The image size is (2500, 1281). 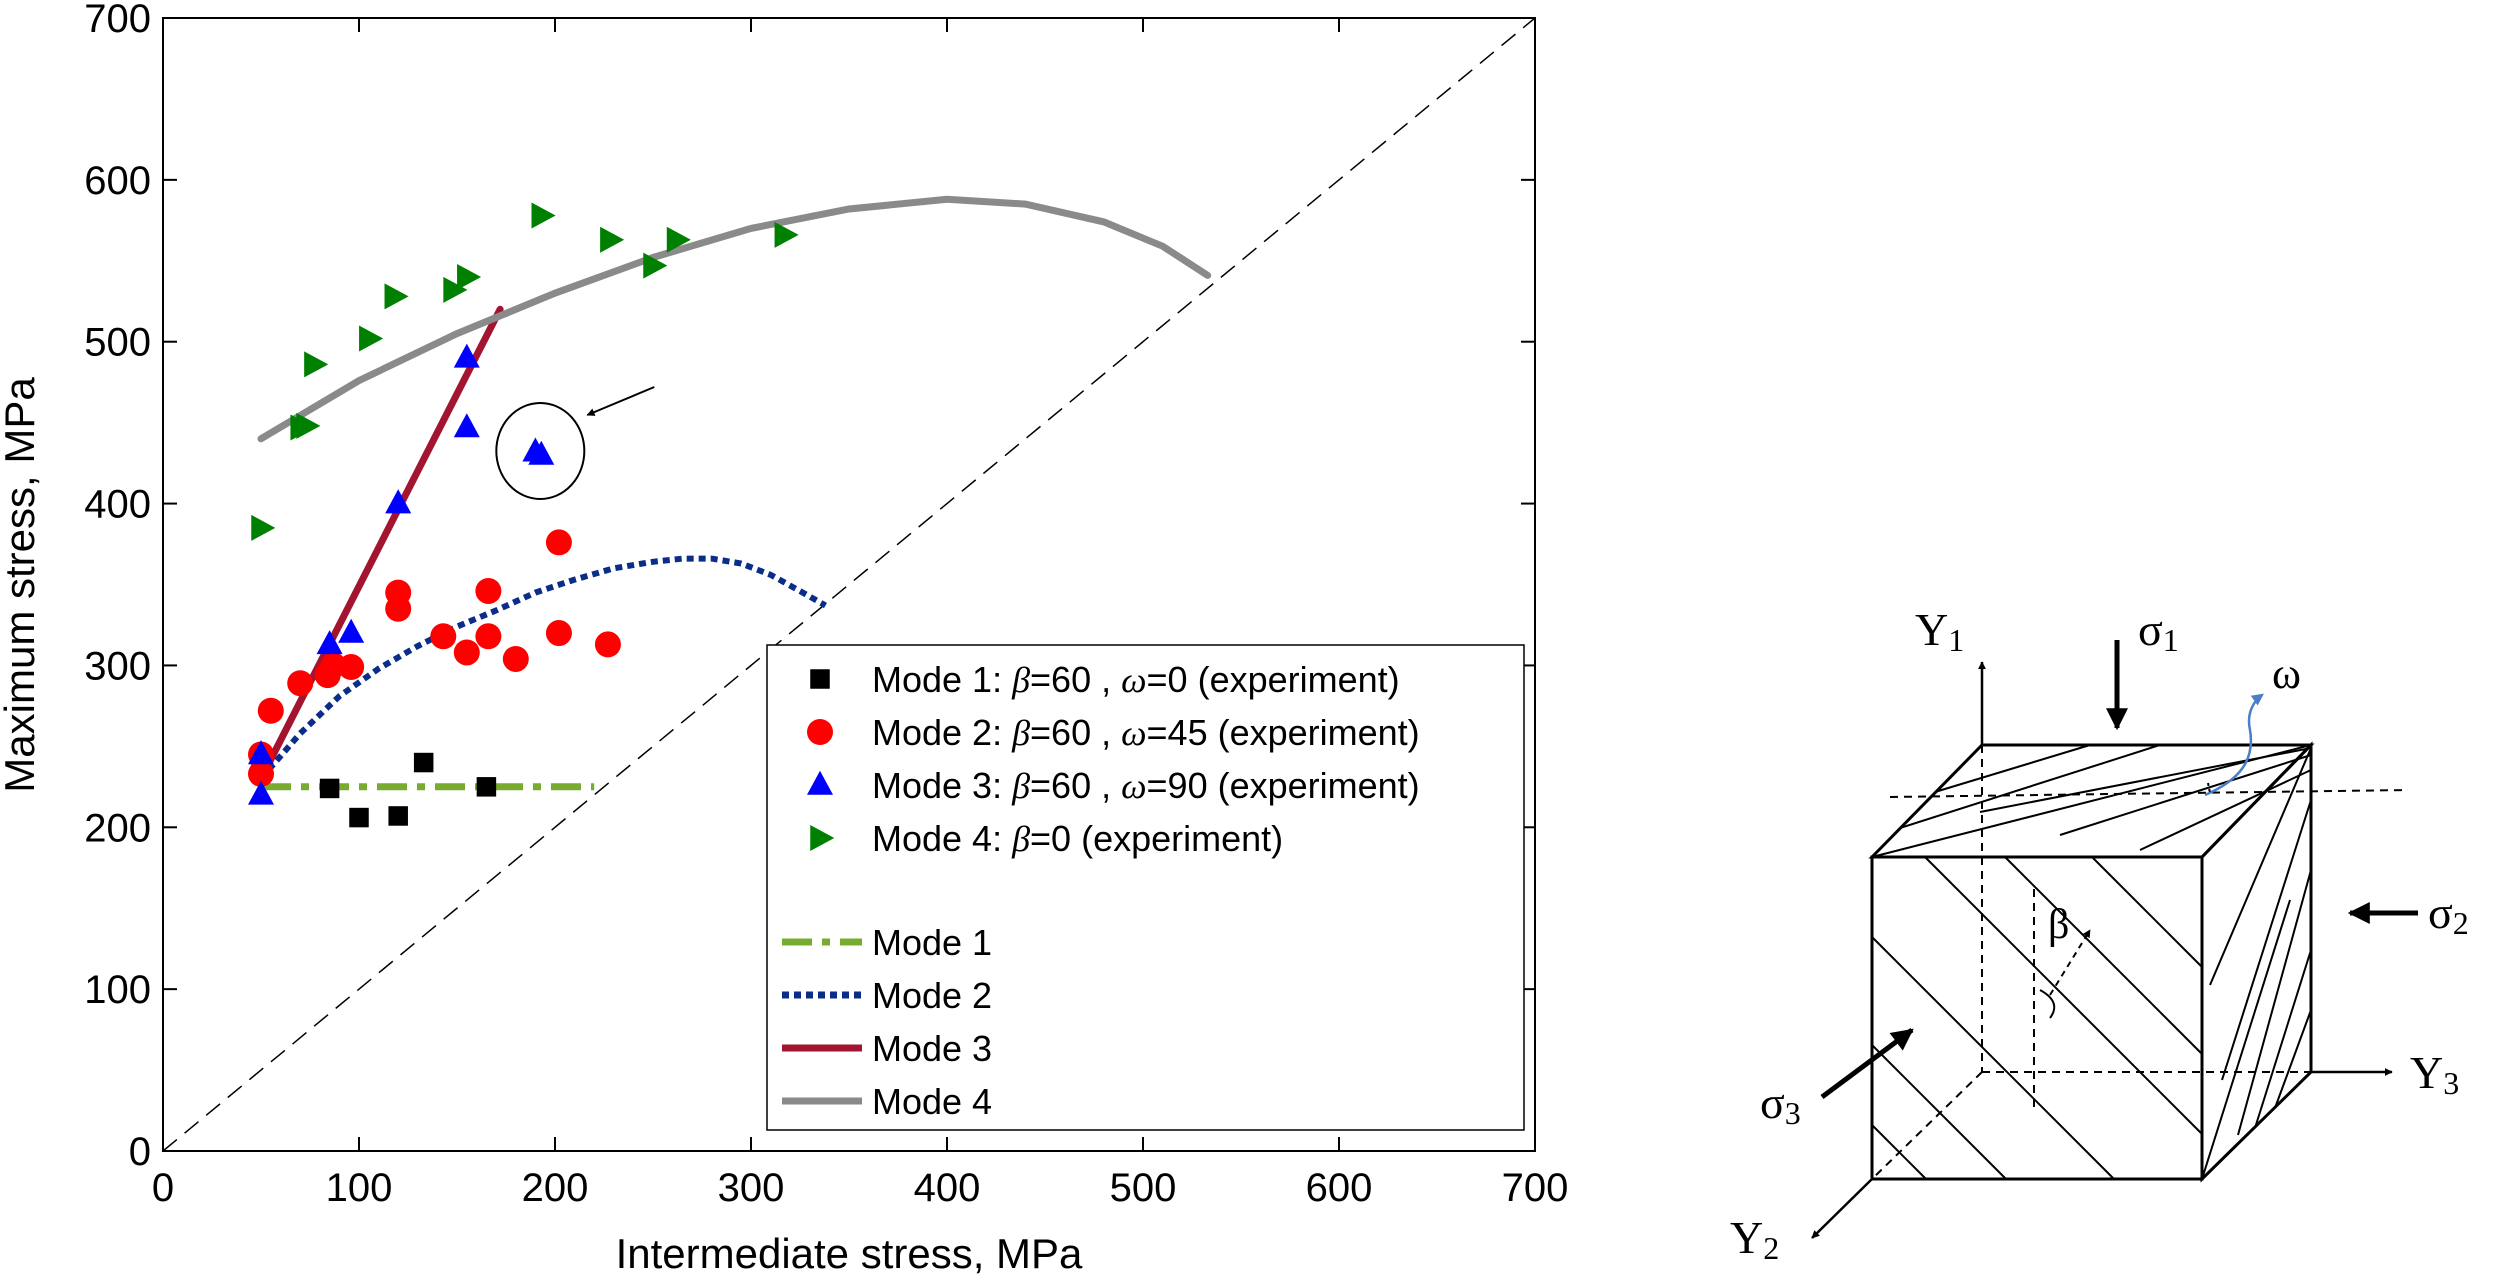 What do you see at coordinates (117, 666) in the screenshot?
I see `y-tick-label: 300` at bounding box center [117, 666].